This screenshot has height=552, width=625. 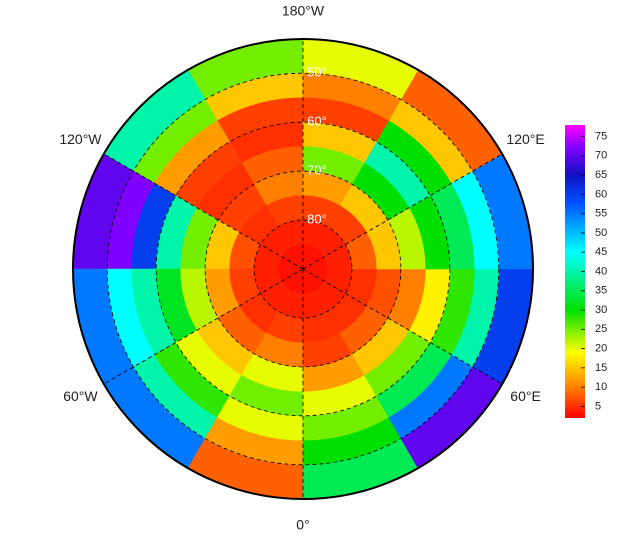 I want to click on colorbar-tick-label: 10, so click(x=601, y=387).